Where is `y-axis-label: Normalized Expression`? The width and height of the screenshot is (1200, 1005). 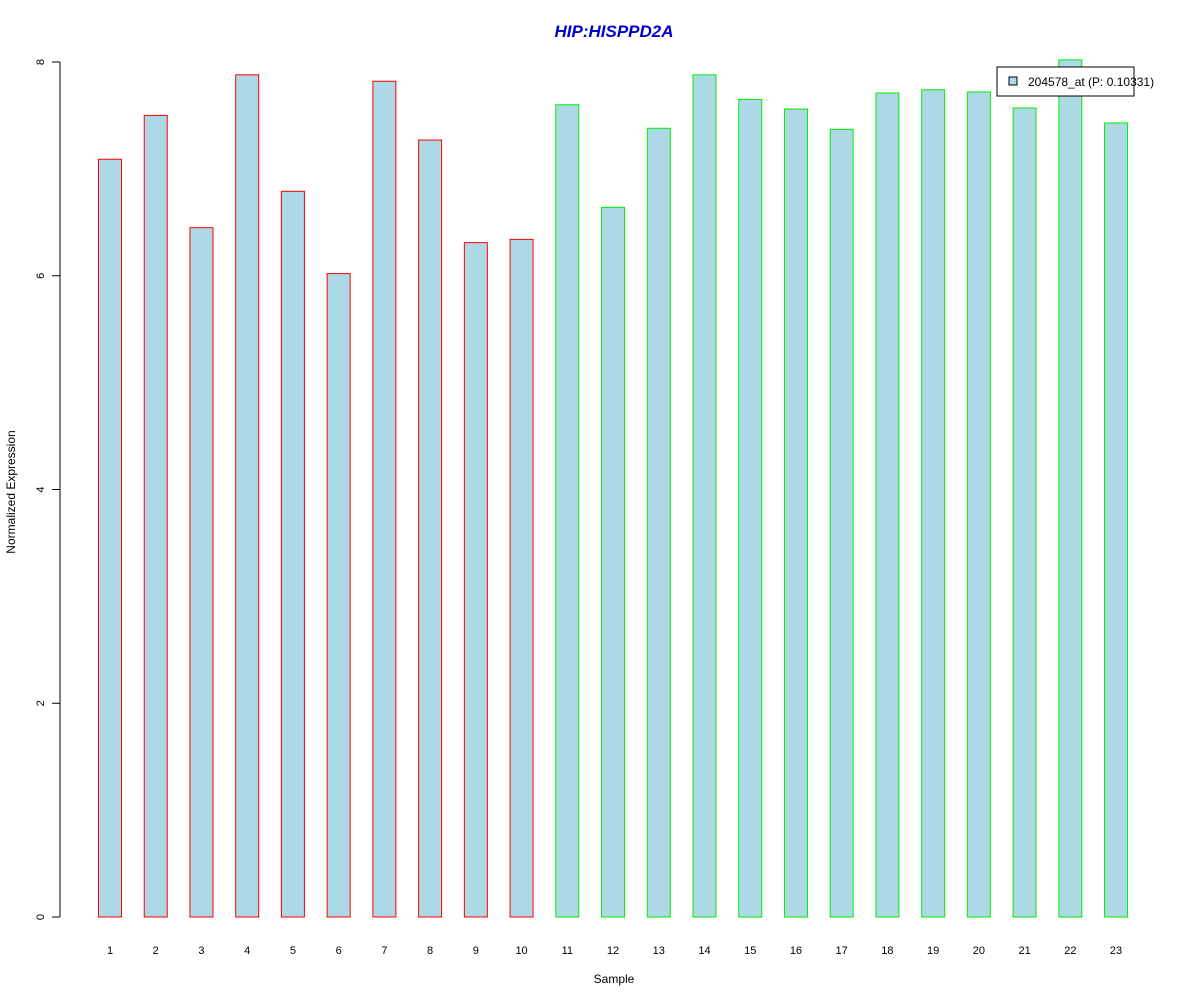 y-axis-label: Normalized Expression is located at coordinates (11, 491).